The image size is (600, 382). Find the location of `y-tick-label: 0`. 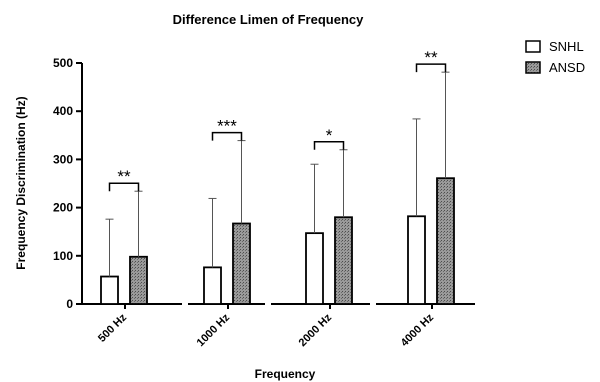

y-tick-label: 0 is located at coordinates (69, 304).